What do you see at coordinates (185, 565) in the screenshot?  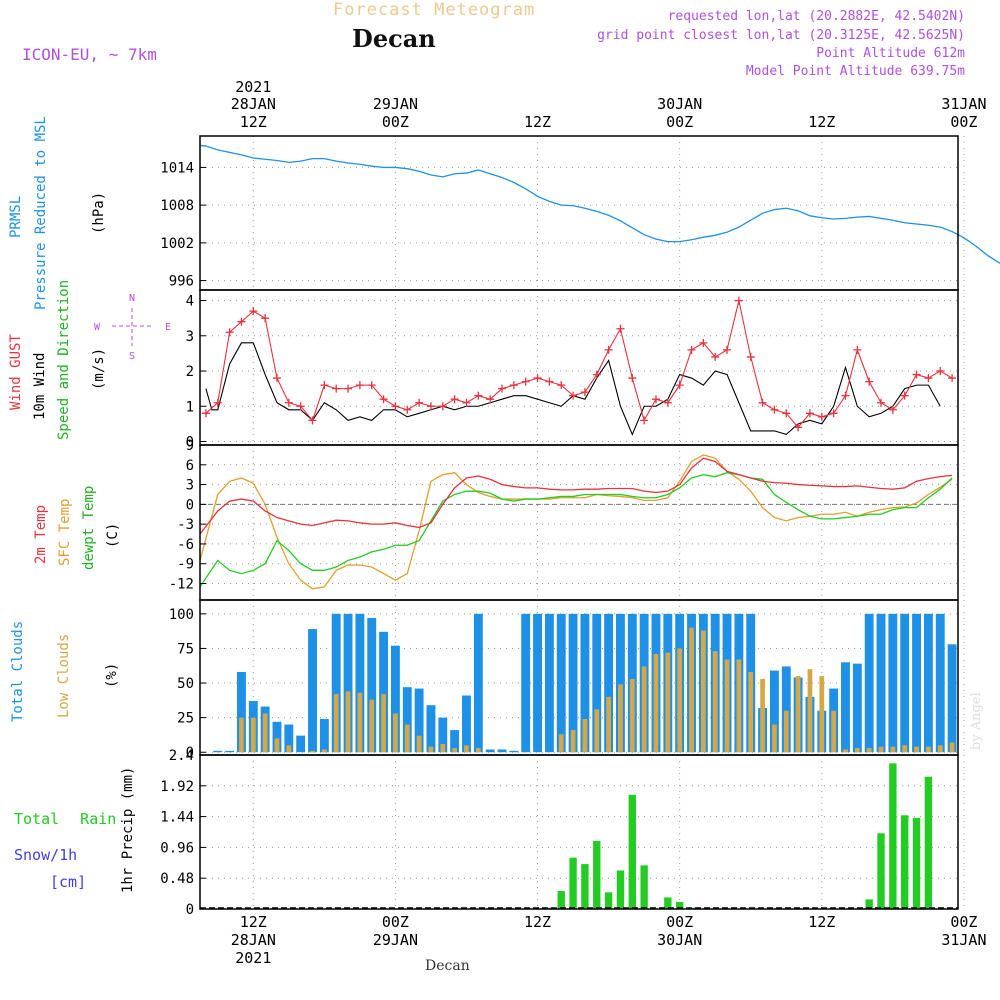 I see `ytick-label: -9` at bounding box center [185, 565].